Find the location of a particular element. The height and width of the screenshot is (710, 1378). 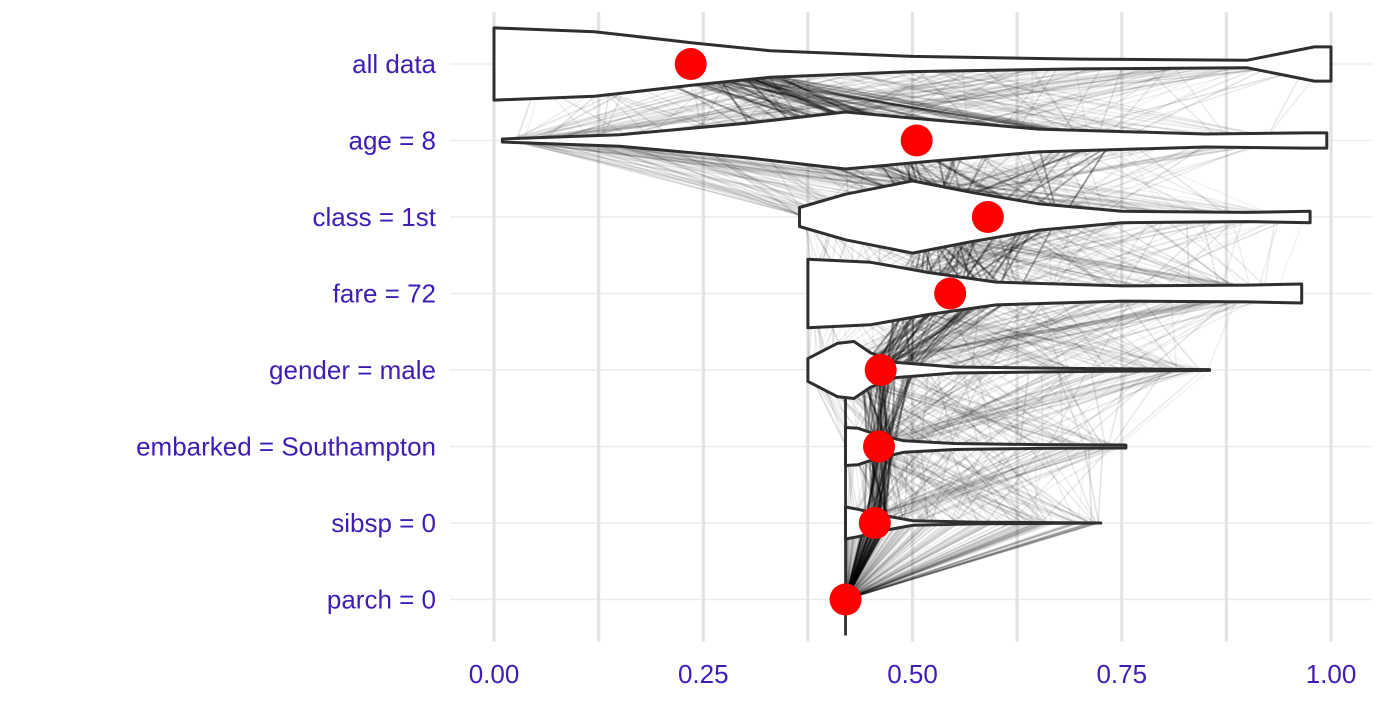

x-axis-tick-label: 0.50 is located at coordinates (912, 674).